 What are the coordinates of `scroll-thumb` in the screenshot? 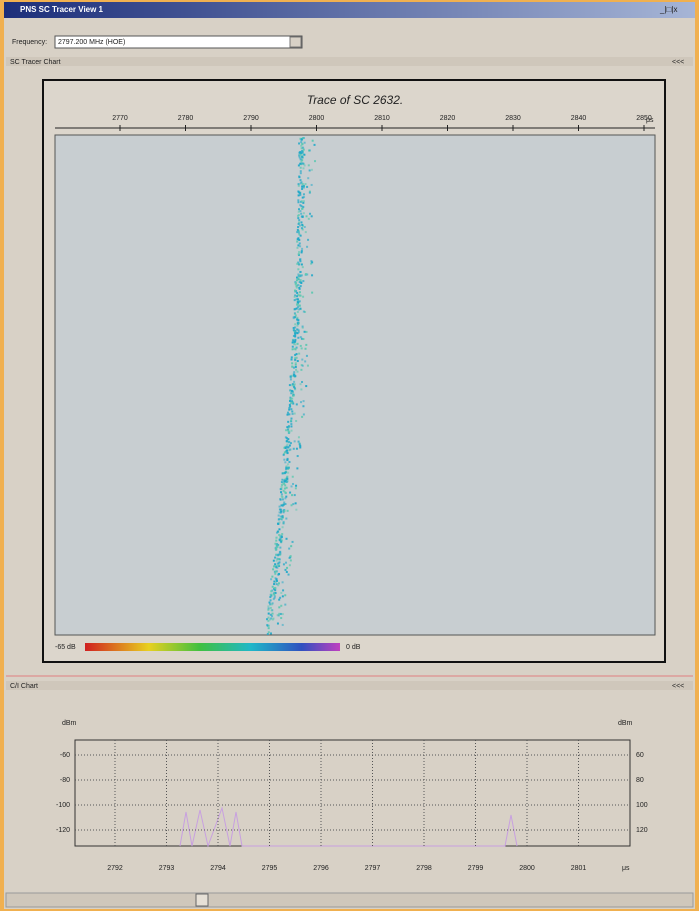 It's located at (202, 900).